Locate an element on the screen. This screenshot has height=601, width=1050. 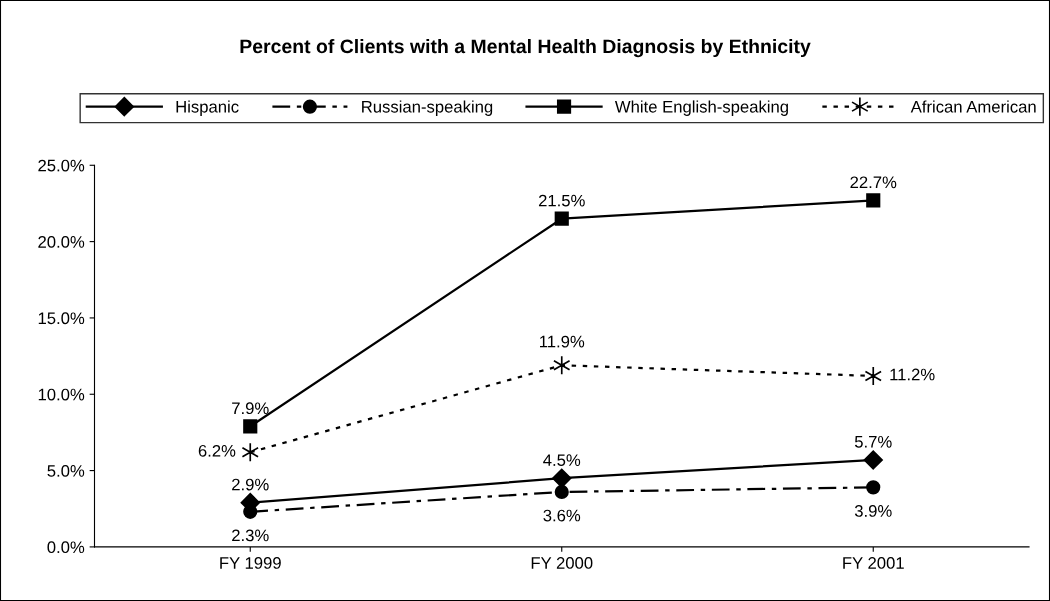
chart-title: Percent of Clients with a Mental Health Diagnosis by Ethnicity is located at coordinates (525, 48).